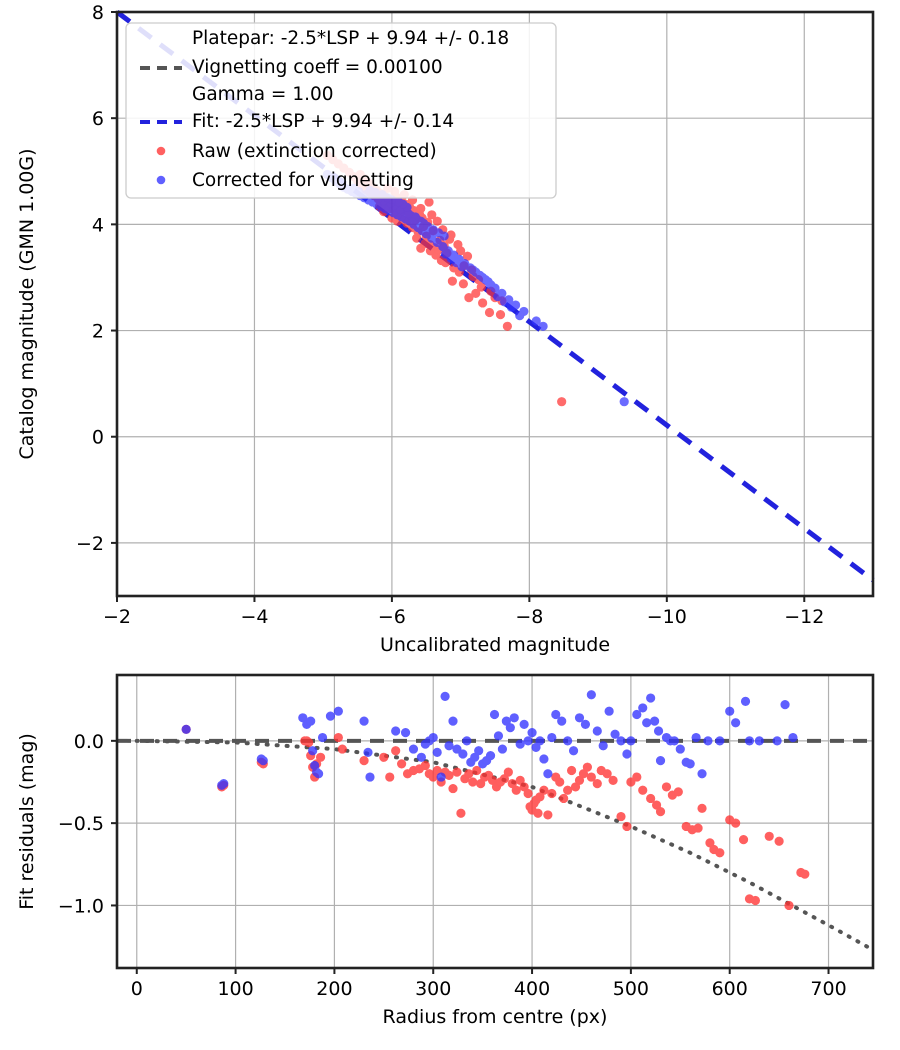  I want to click on x-tick-label: 200, so click(334, 989).